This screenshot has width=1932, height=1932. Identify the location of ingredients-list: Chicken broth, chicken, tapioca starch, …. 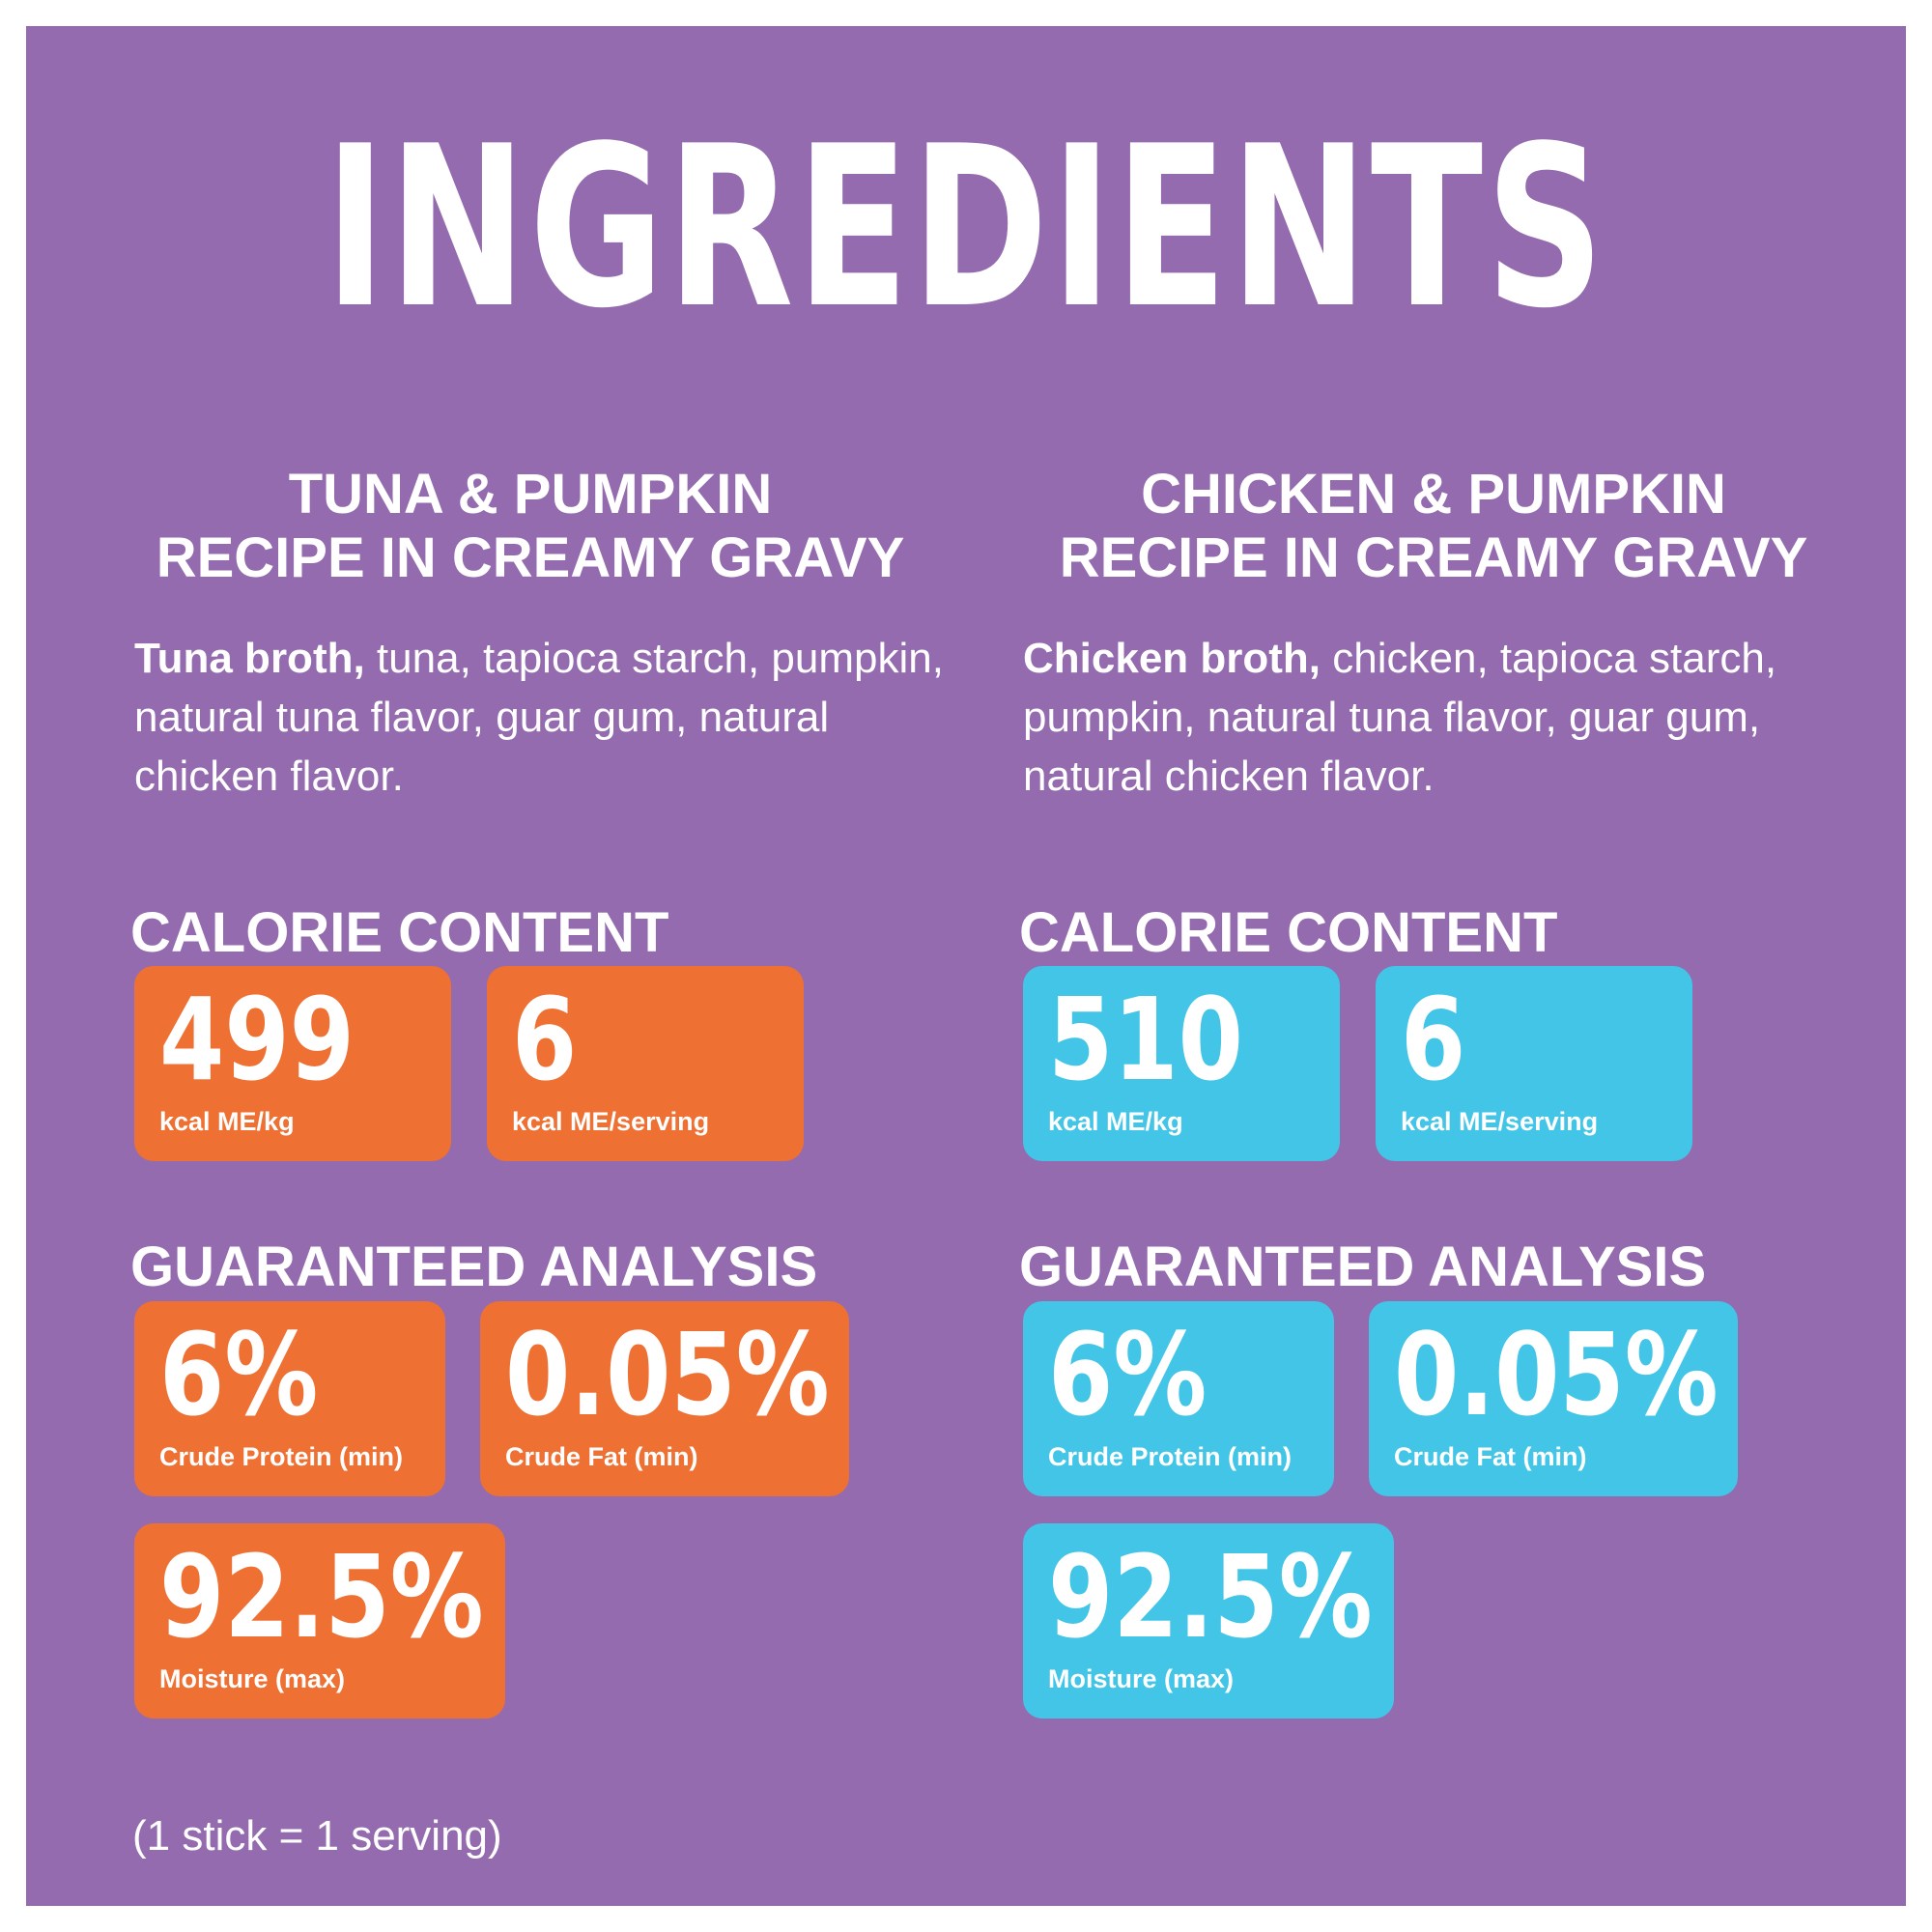
(1448, 717).